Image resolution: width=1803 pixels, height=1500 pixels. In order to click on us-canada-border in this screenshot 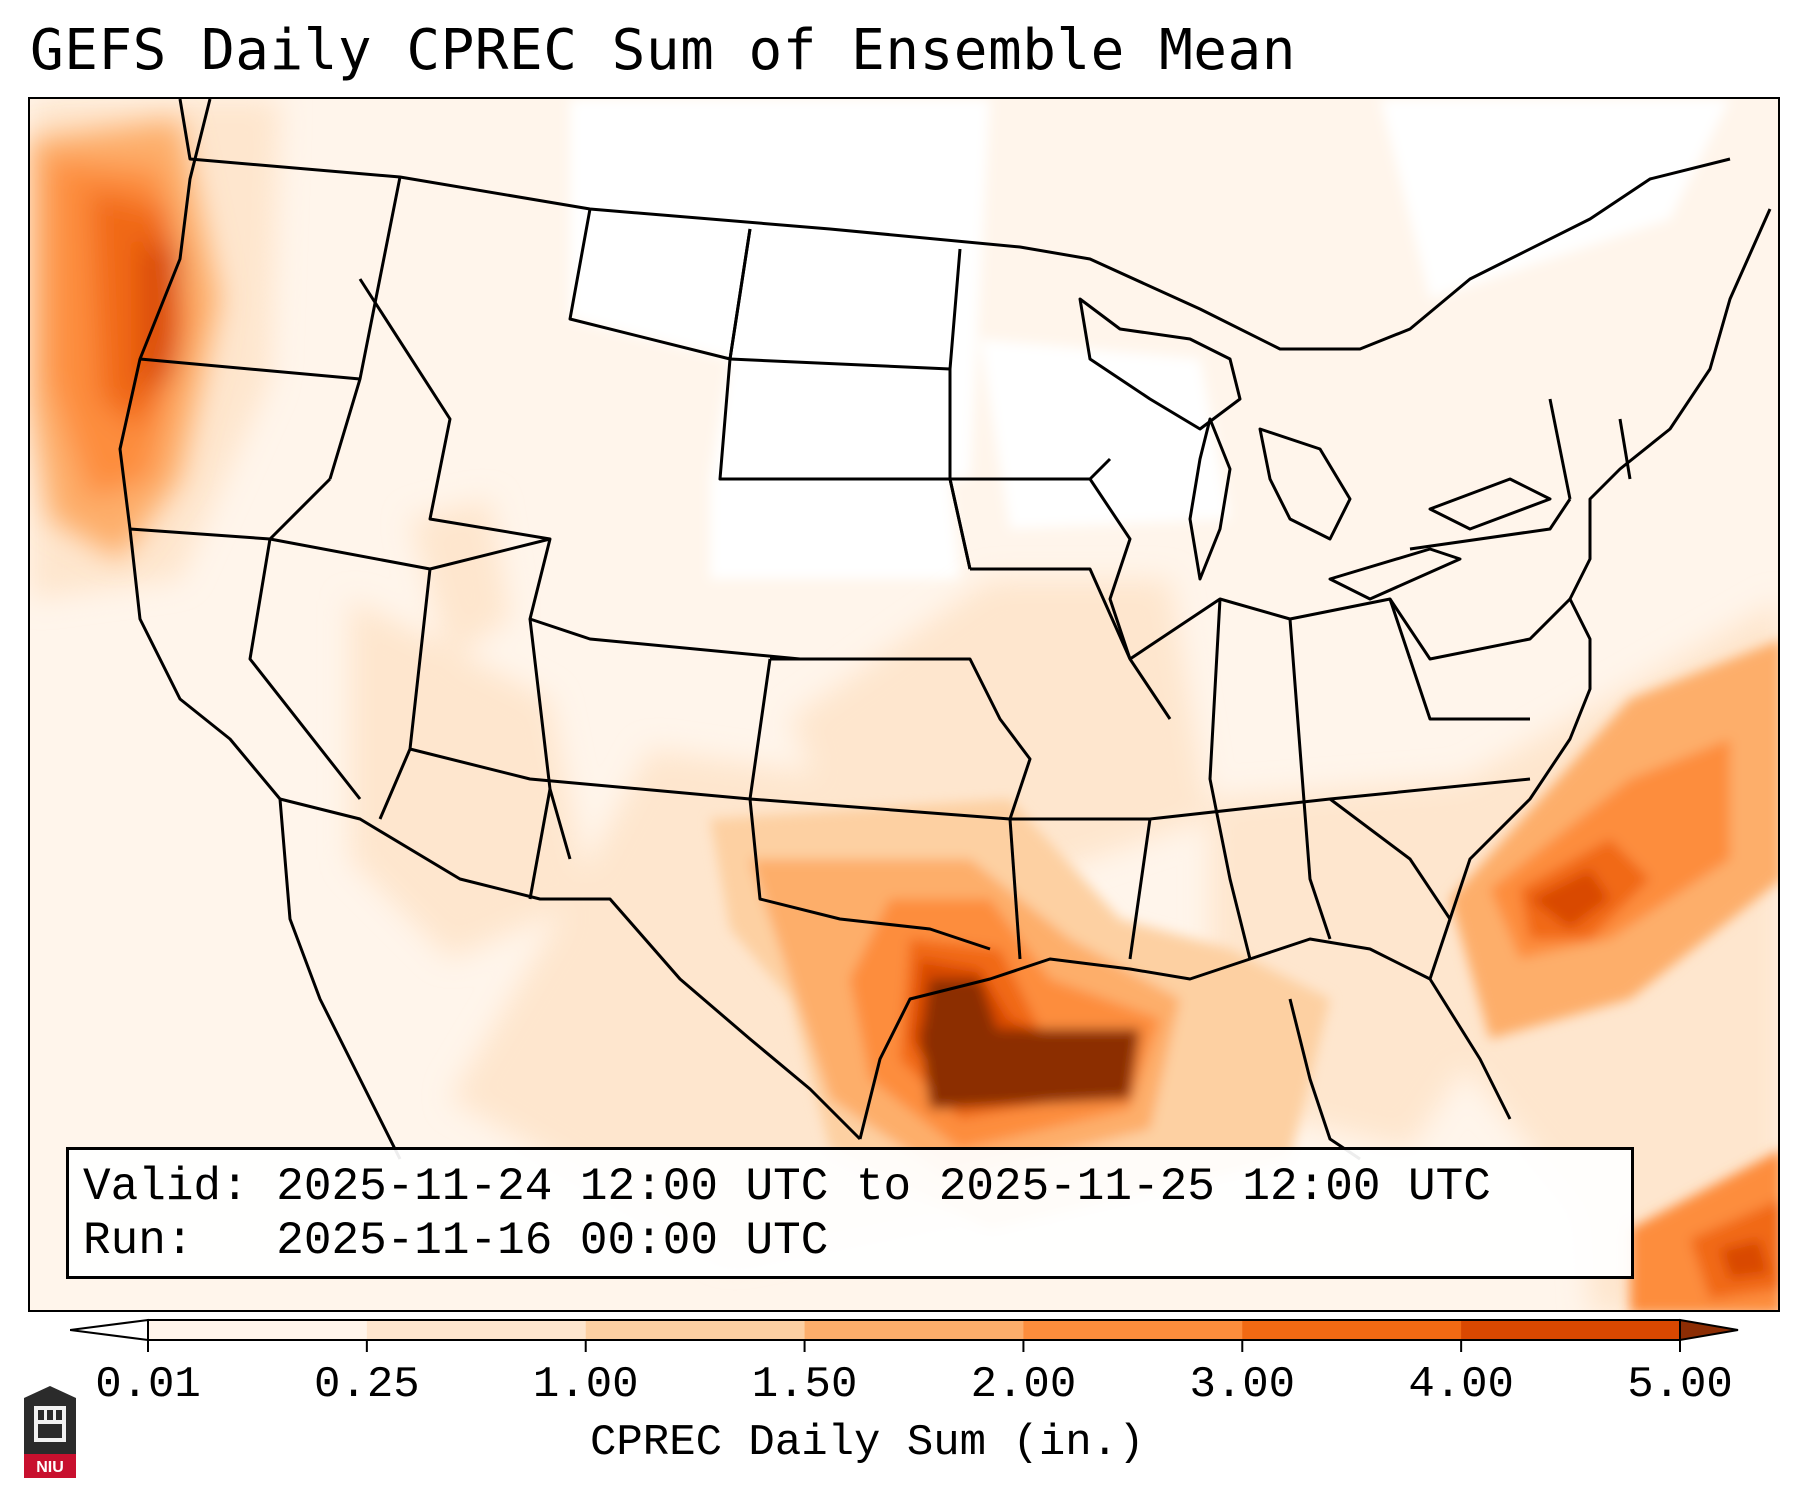, I will do `click(954, 225)`.